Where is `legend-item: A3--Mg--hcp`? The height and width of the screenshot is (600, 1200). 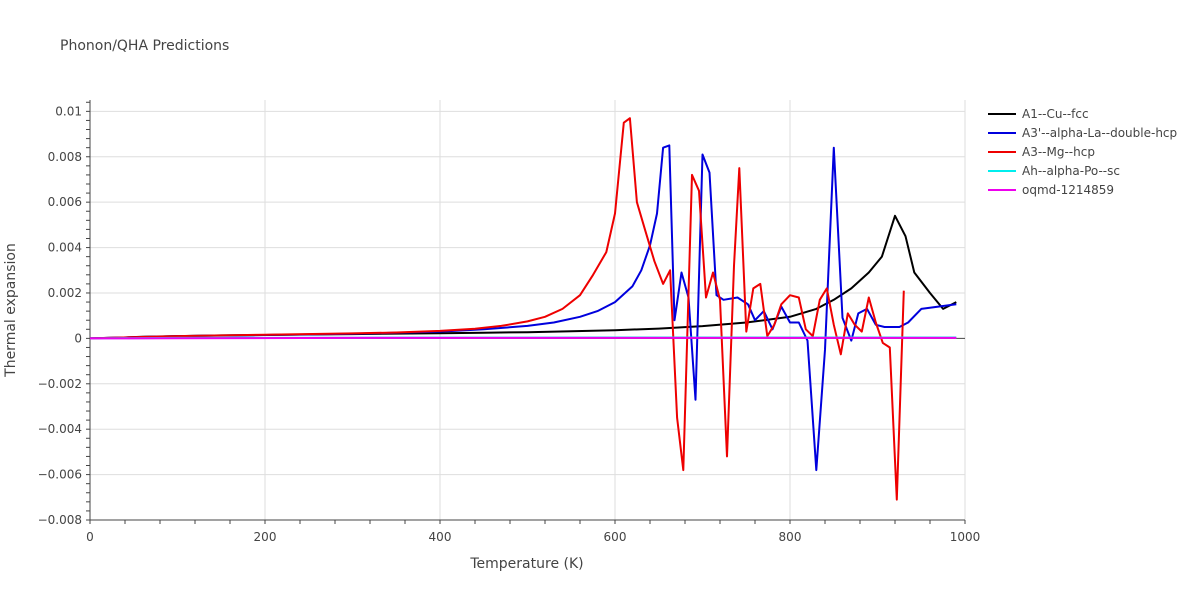
legend-item: A3--Mg--hcp is located at coordinates (1041, 152).